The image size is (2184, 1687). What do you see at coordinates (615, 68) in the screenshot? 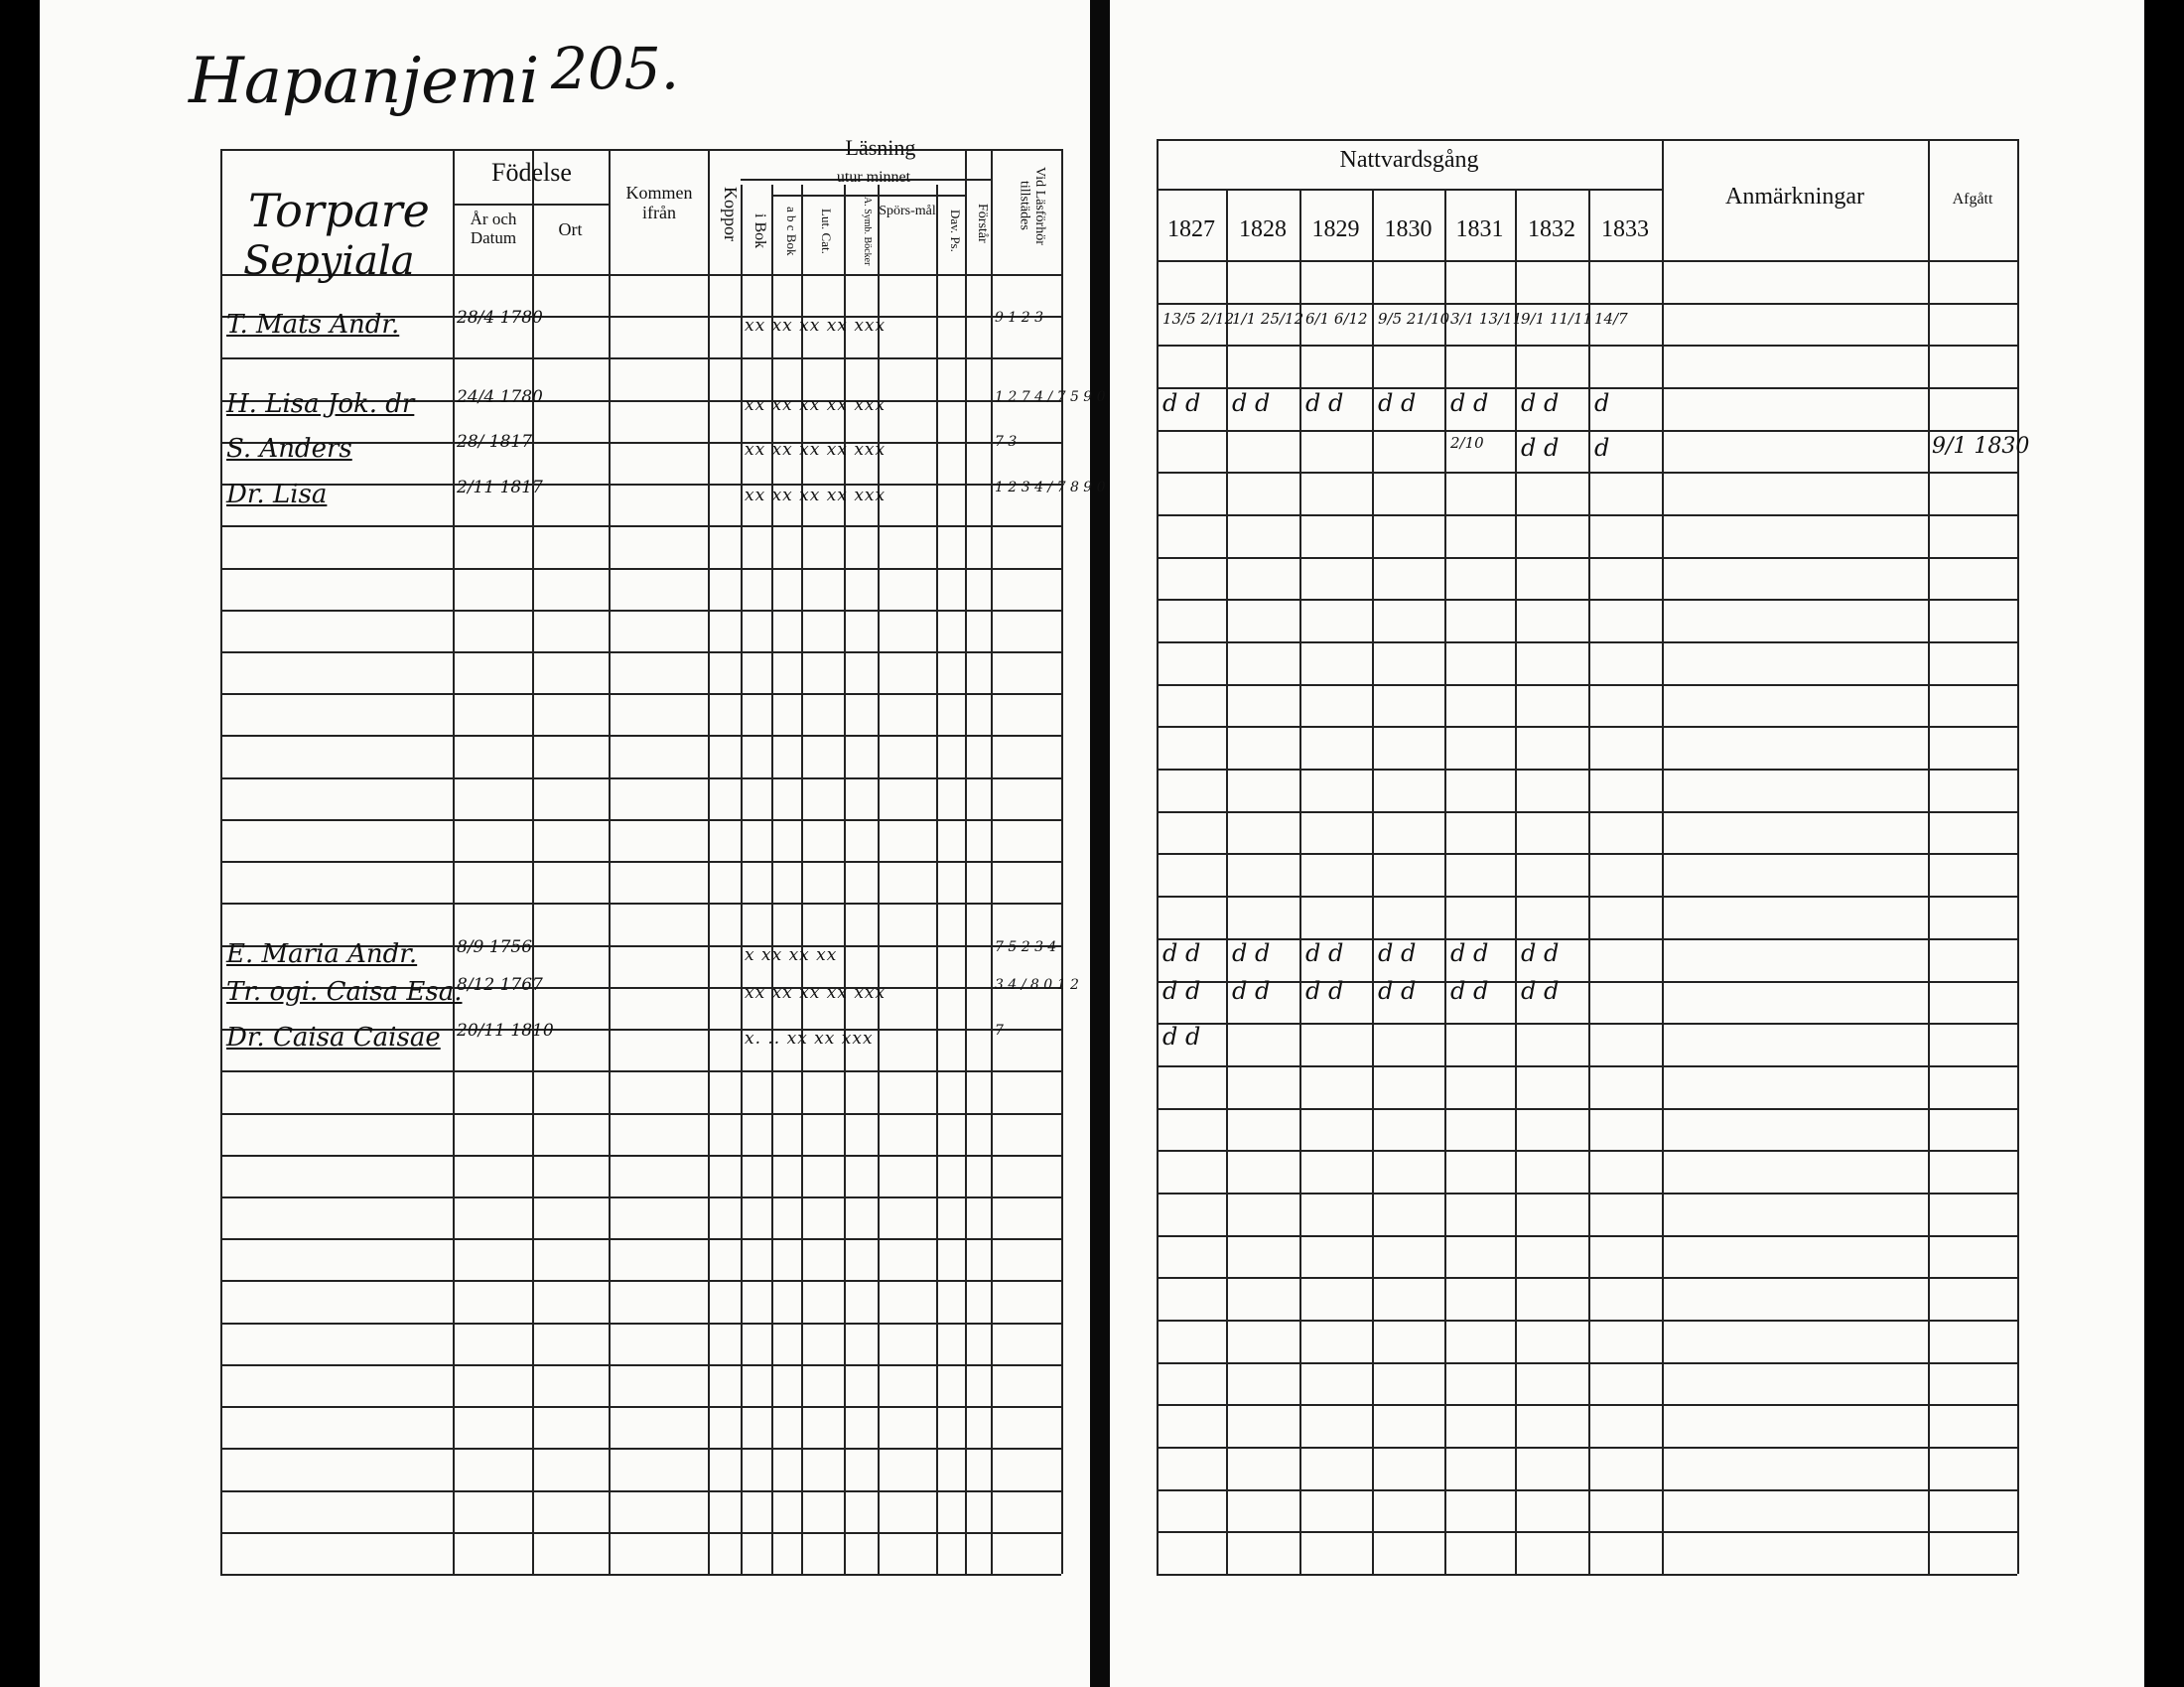
I see `page-number: 205.` at bounding box center [615, 68].